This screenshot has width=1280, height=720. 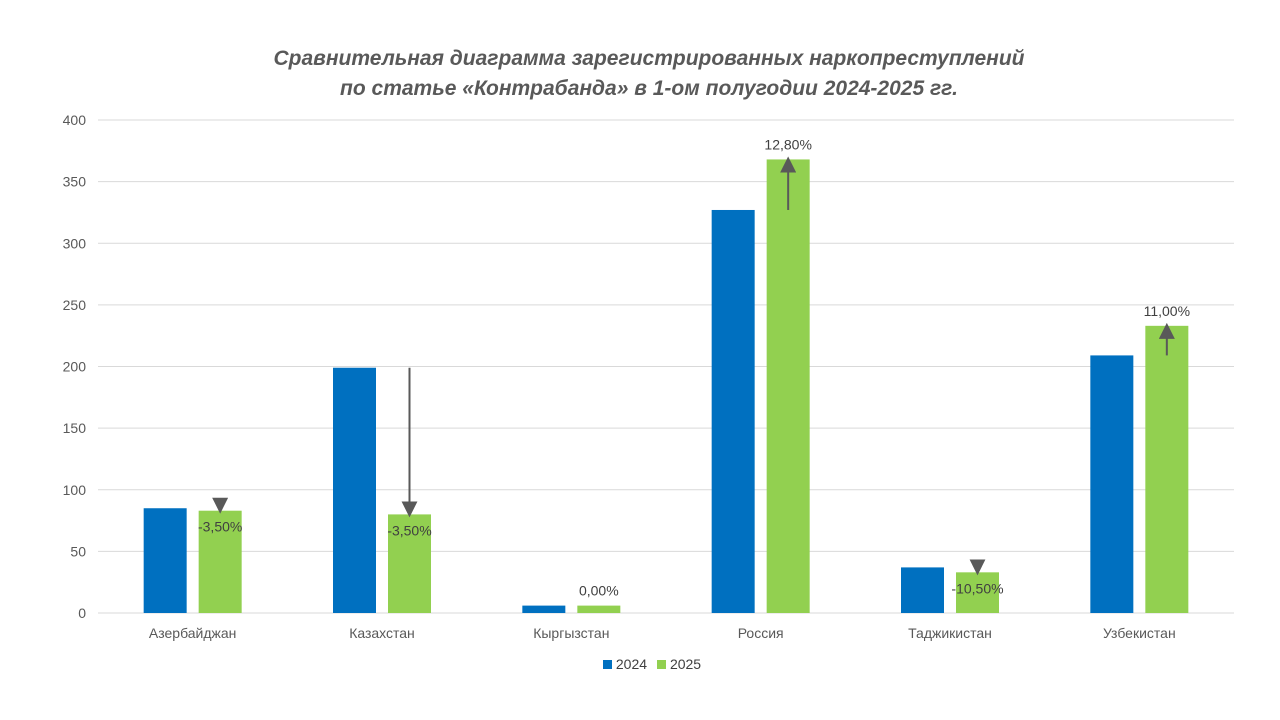 I want to click on change-label: 12,80%, so click(x=787, y=144).